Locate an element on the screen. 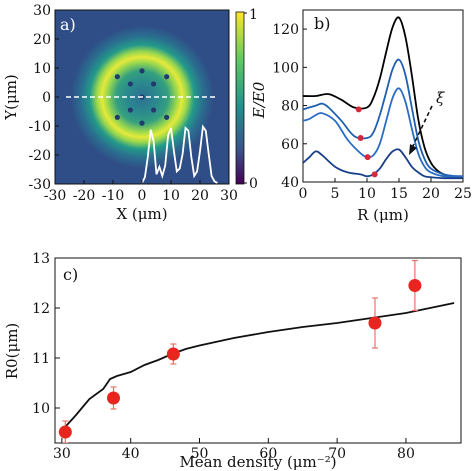 The width and height of the screenshot is (474, 471). a-y-tick-label-6: -30 is located at coordinates (39, 185).